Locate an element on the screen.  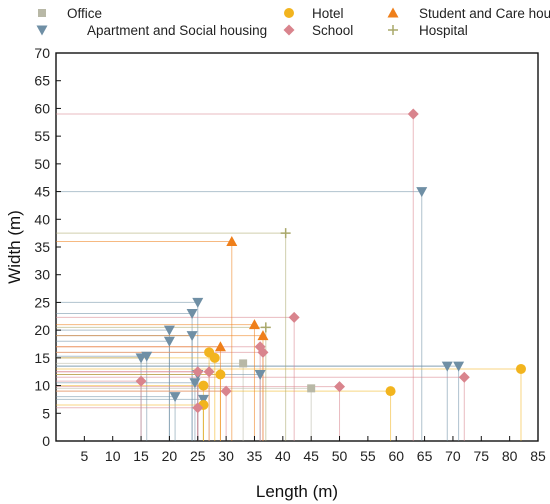
x-tick-label: 55 is located at coordinates (368, 456).